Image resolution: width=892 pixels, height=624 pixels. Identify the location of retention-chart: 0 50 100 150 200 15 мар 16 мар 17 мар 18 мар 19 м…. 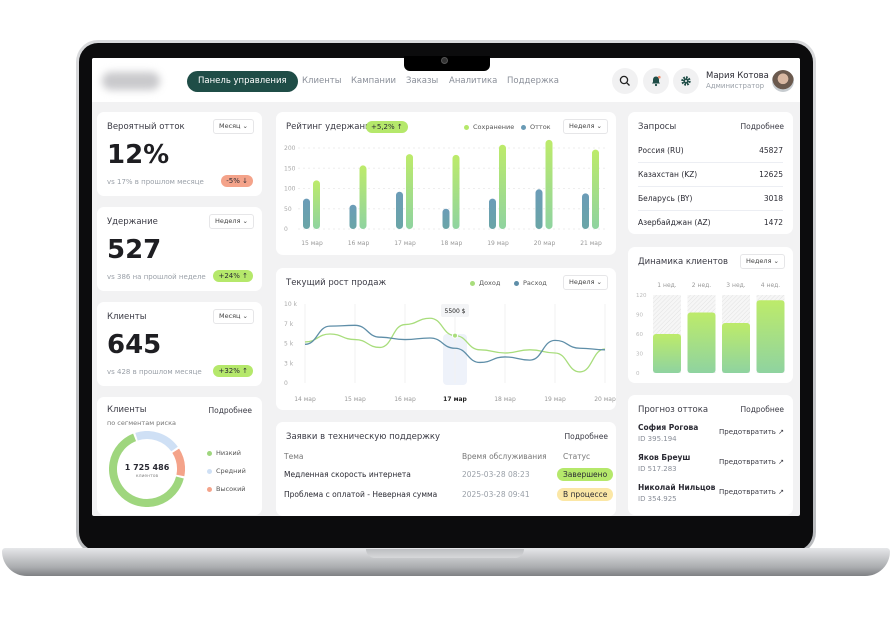
(446, 193).